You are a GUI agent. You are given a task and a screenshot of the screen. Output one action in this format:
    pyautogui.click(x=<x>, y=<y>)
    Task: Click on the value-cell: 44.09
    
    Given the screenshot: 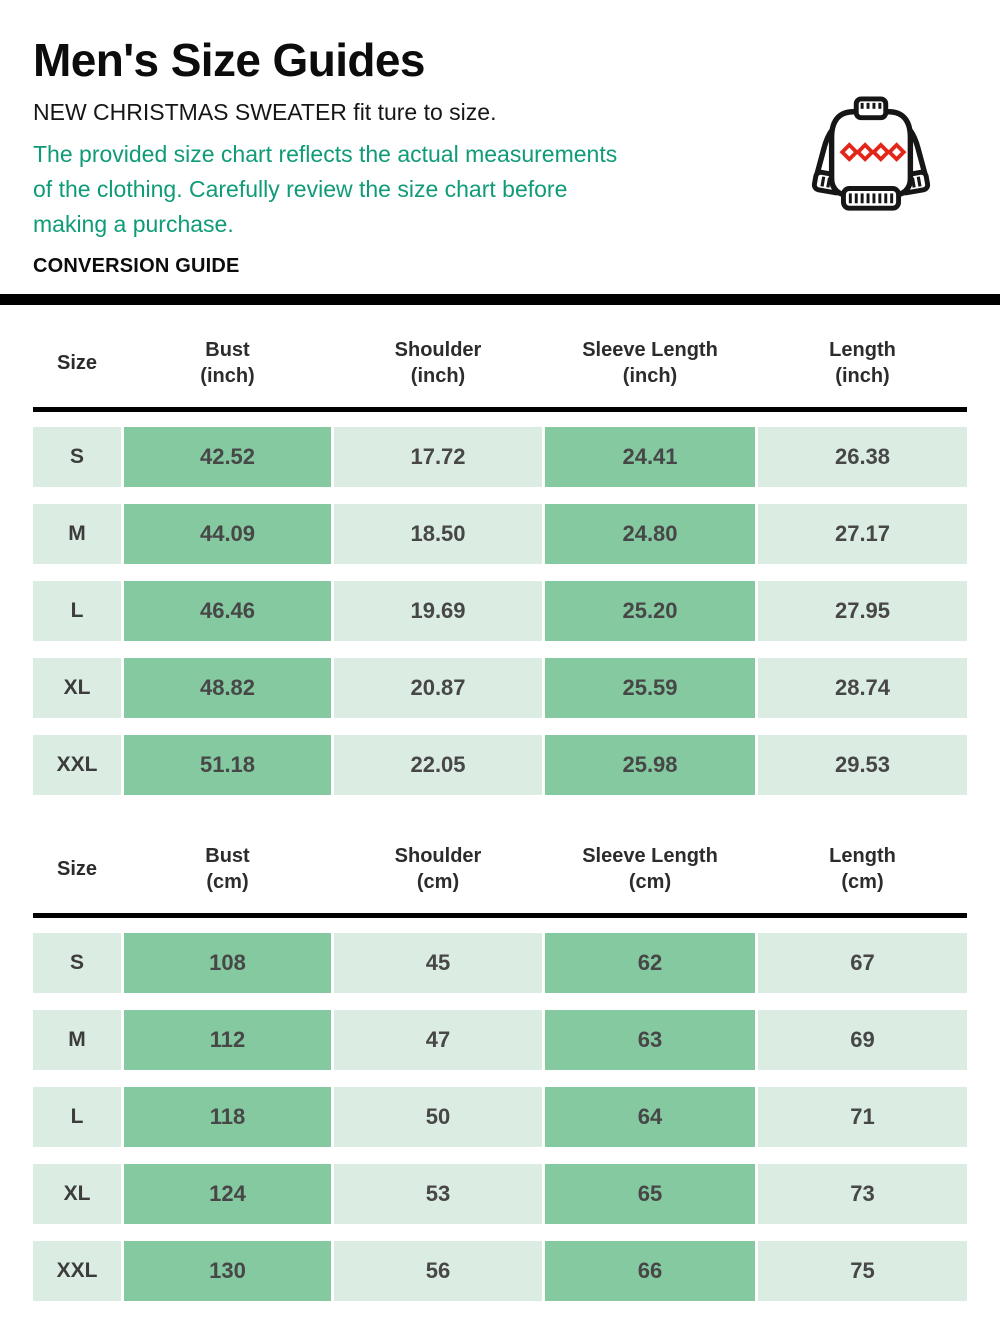 What is the action you would take?
    pyautogui.click(x=227, y=534)
    